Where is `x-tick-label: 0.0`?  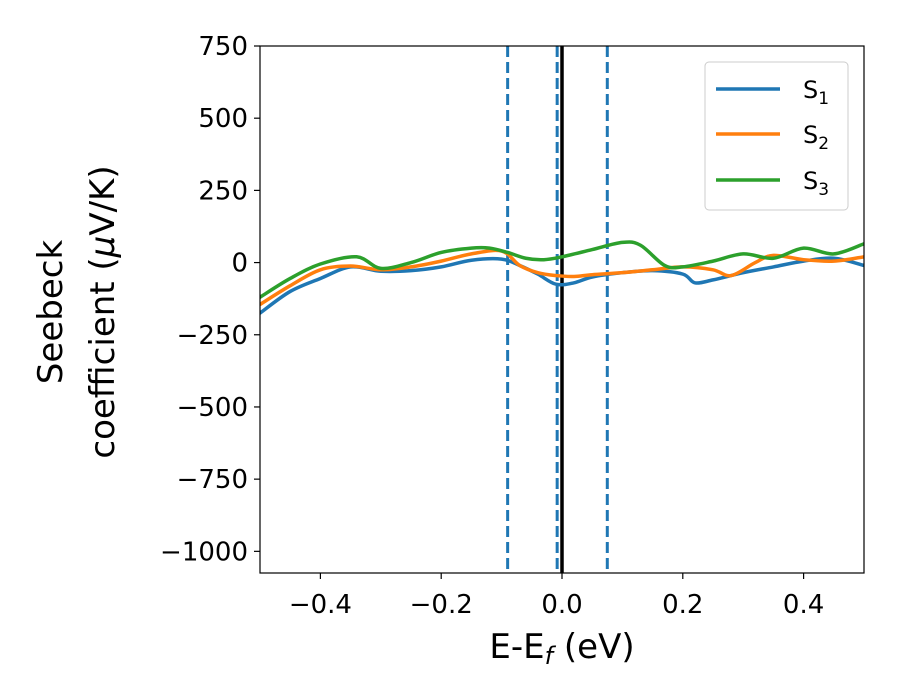
x-tick-label: 0.0 is located at coordinates (561, 605).